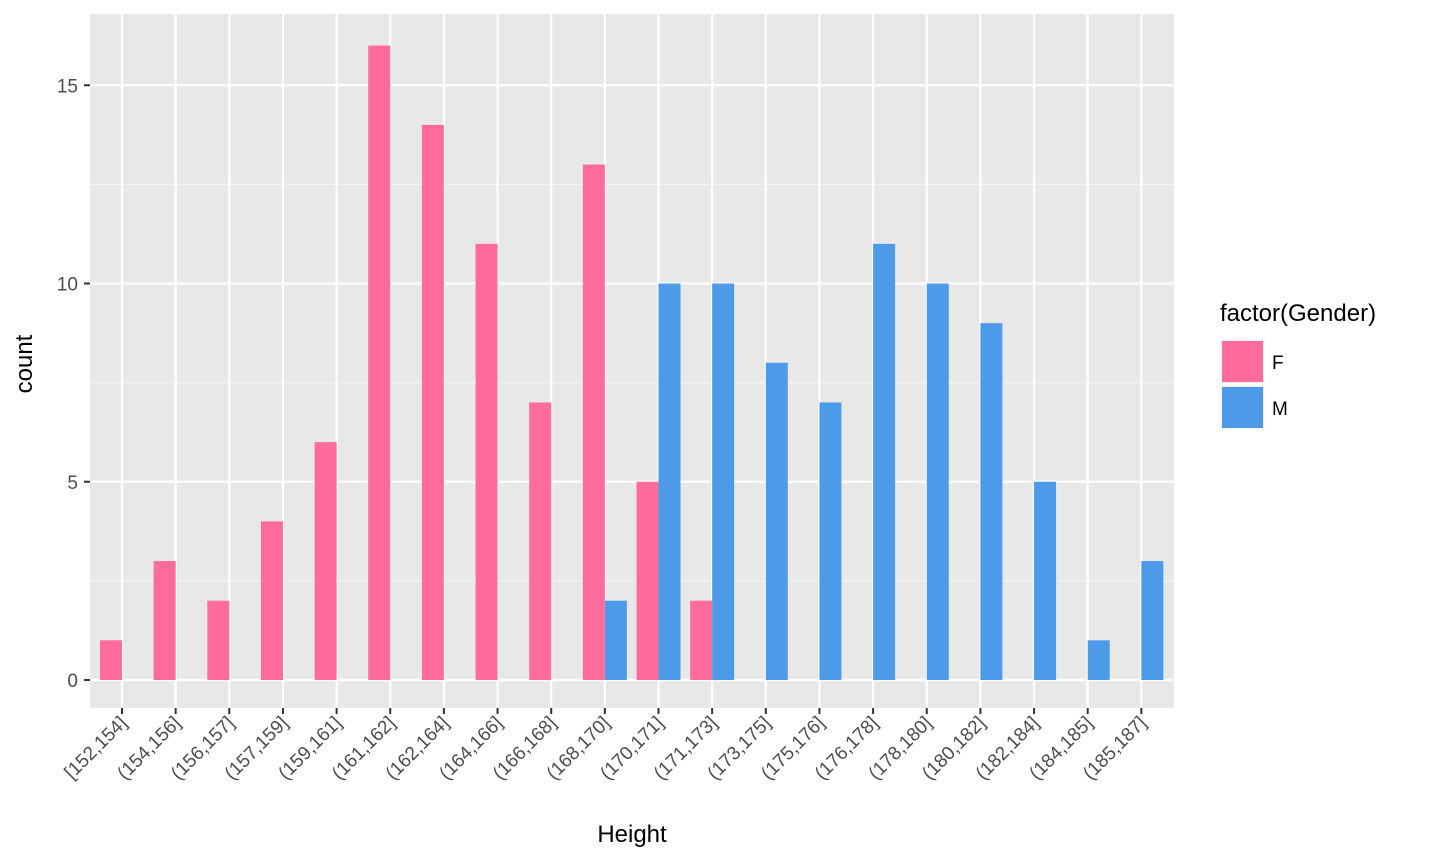 The height and width of the screenshot is (864, 1440). Describe the element at coordinates (632, 834) in the screenshot. I see `x-axis-title: Height` at that location.